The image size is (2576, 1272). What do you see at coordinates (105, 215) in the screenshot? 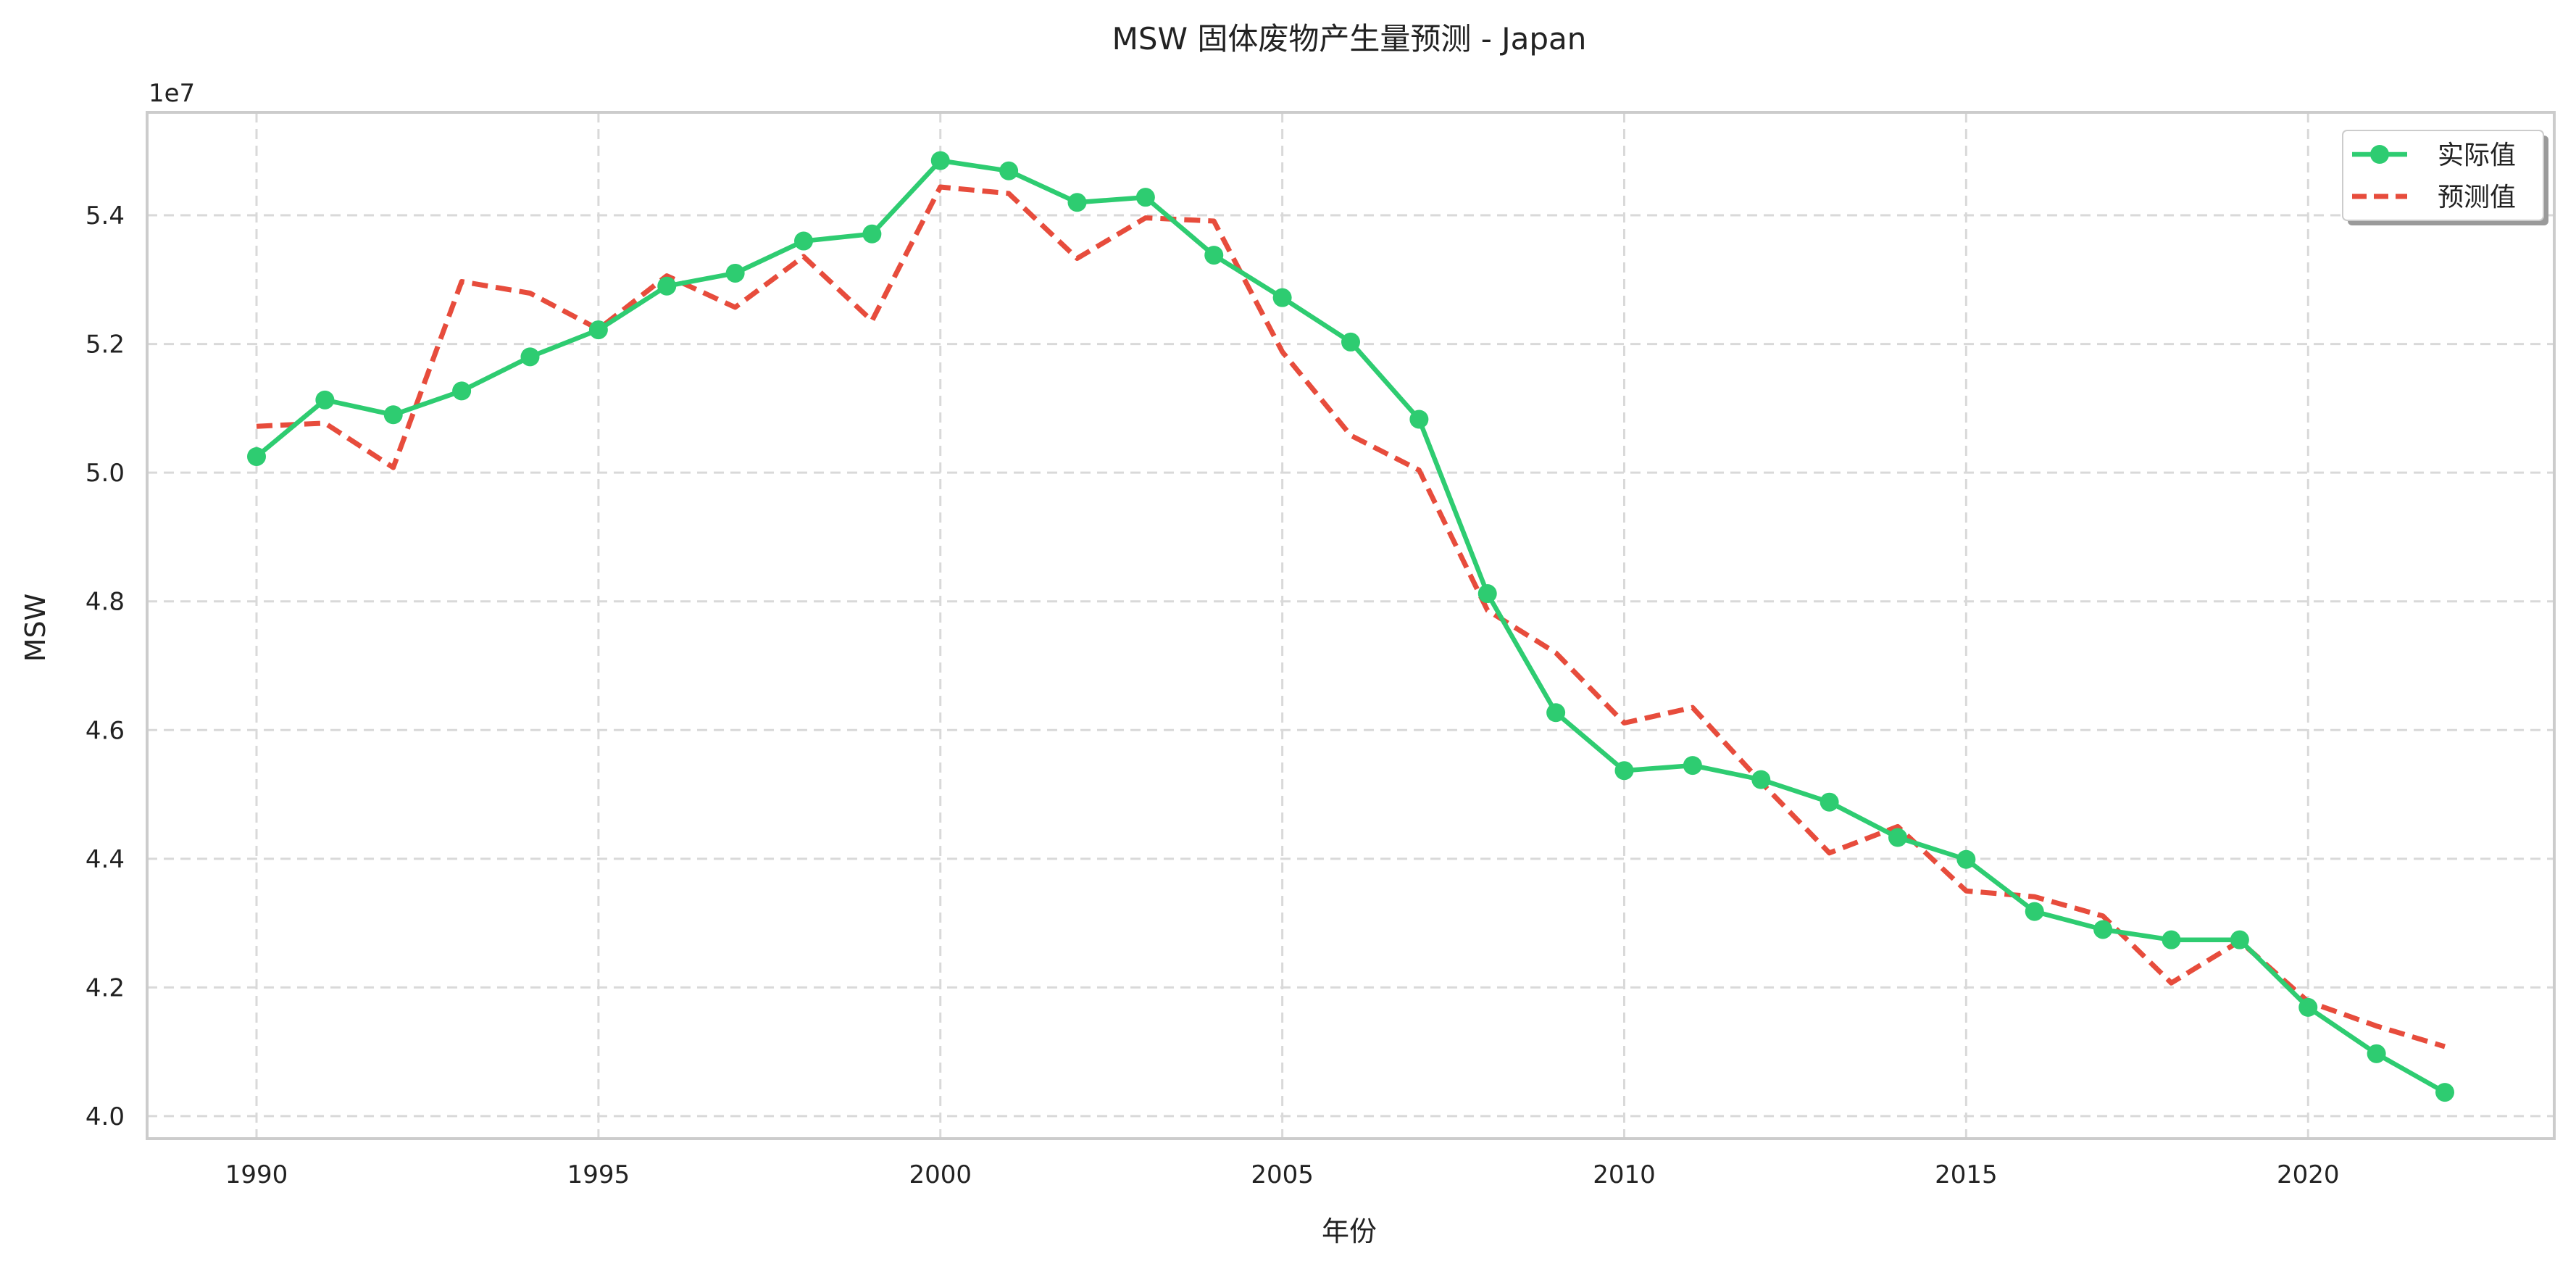
I see `y-tick-label: 5.4` at bounding box center [105, 215].